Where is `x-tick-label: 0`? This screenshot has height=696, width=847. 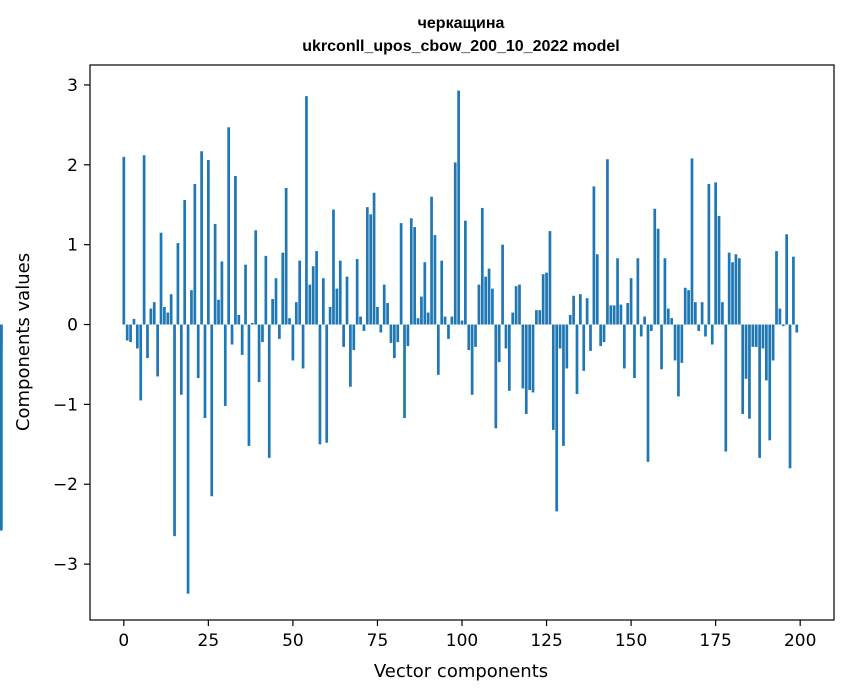
x-tick-label: 0 is located at coordinates (123, 641).